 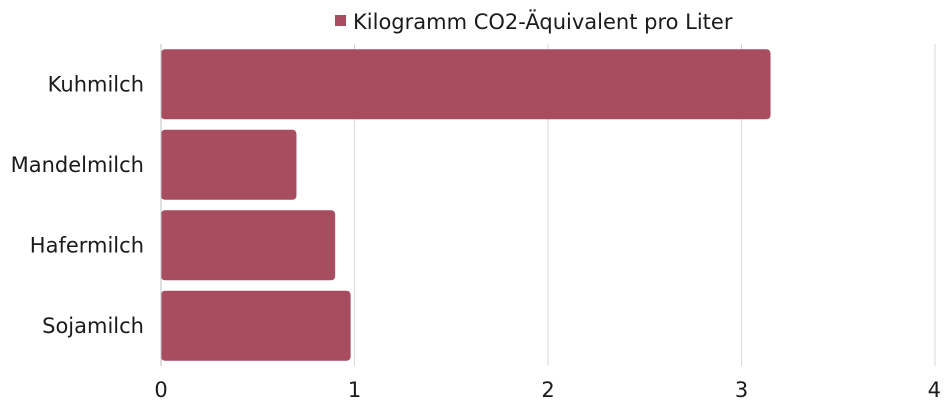 What do you see at coordinates (77, 165) in the screenshot?
I see `category-label: Mandelmilch` at bounding box center [77, 165].